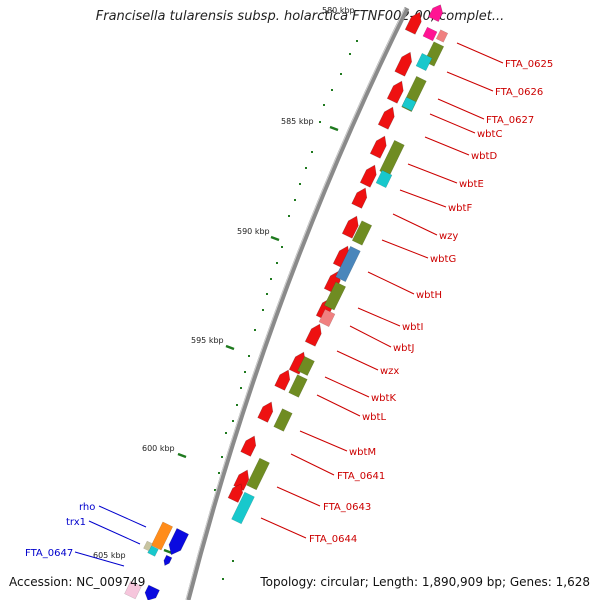 The height and width of the screenshot is (600, 600). I want to click on gene-label: wzy, so click(448, 236).